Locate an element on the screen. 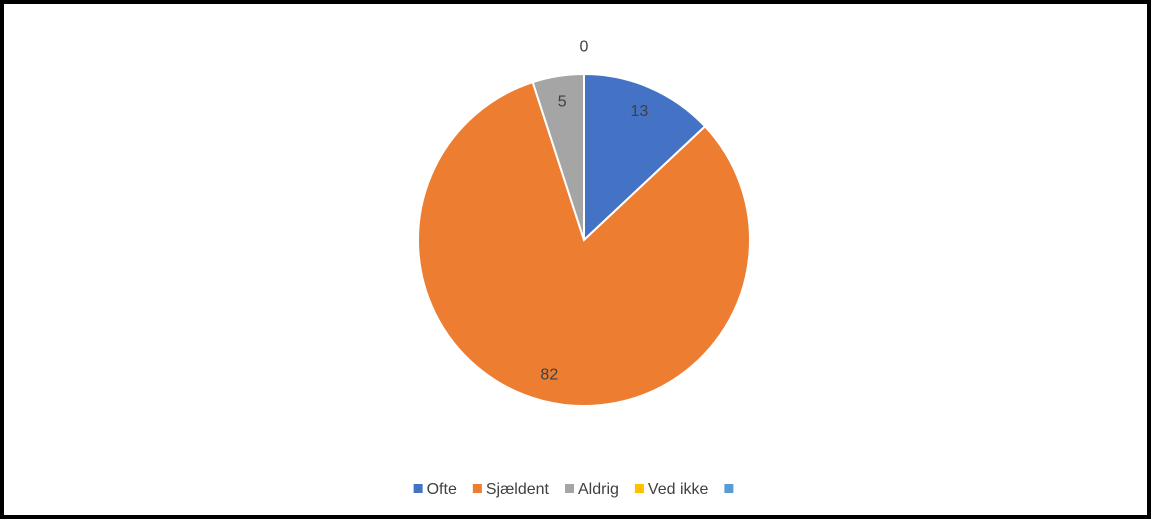 This screenshot has height=519, width=1151. data-label: 13 is located at coordinates (639, 111).